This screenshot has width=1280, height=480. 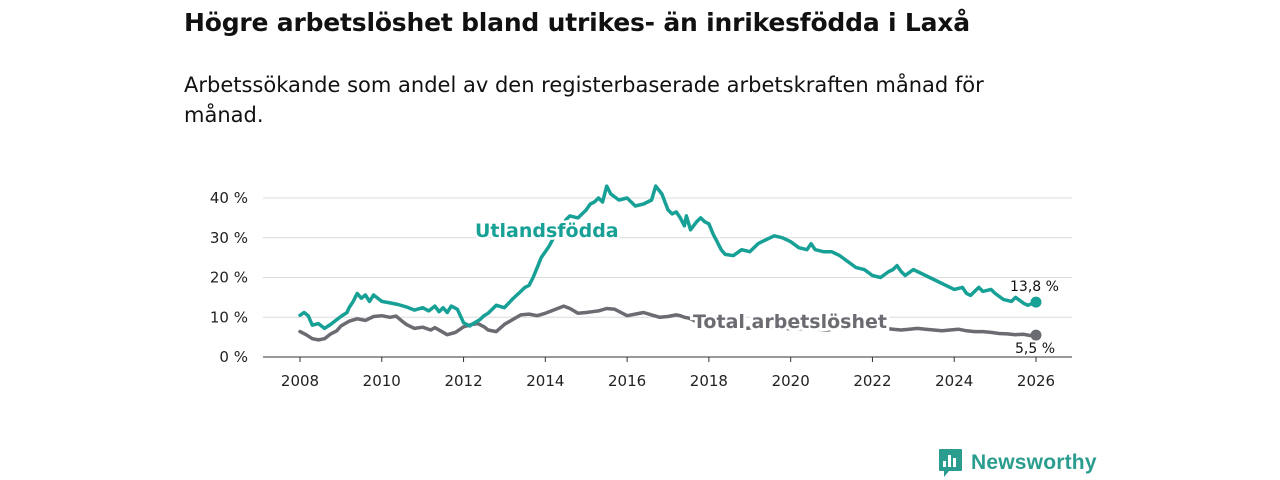 I want to click on x-tick-label: 2022, so click(x=872, y=381).